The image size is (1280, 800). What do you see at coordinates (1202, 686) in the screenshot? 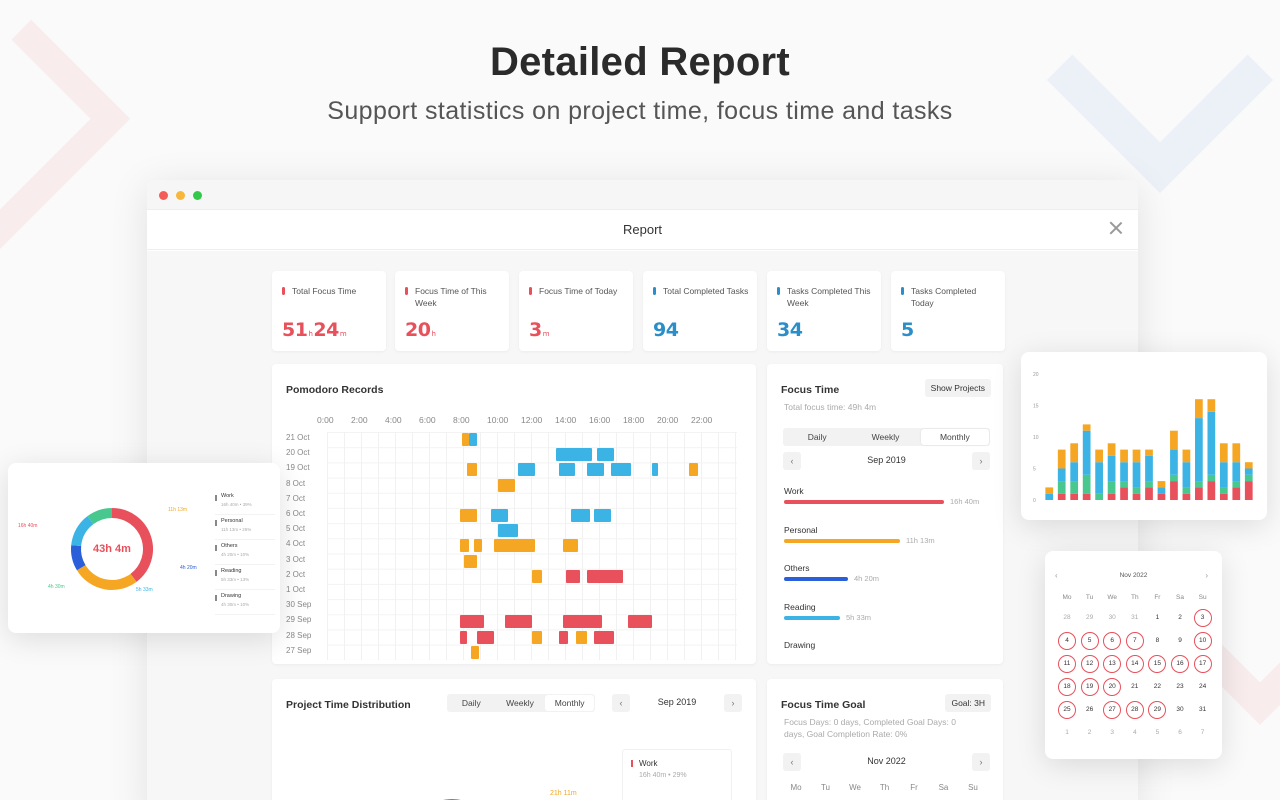
I see `calendar-day: 24` at bounding box center [1202, 686].